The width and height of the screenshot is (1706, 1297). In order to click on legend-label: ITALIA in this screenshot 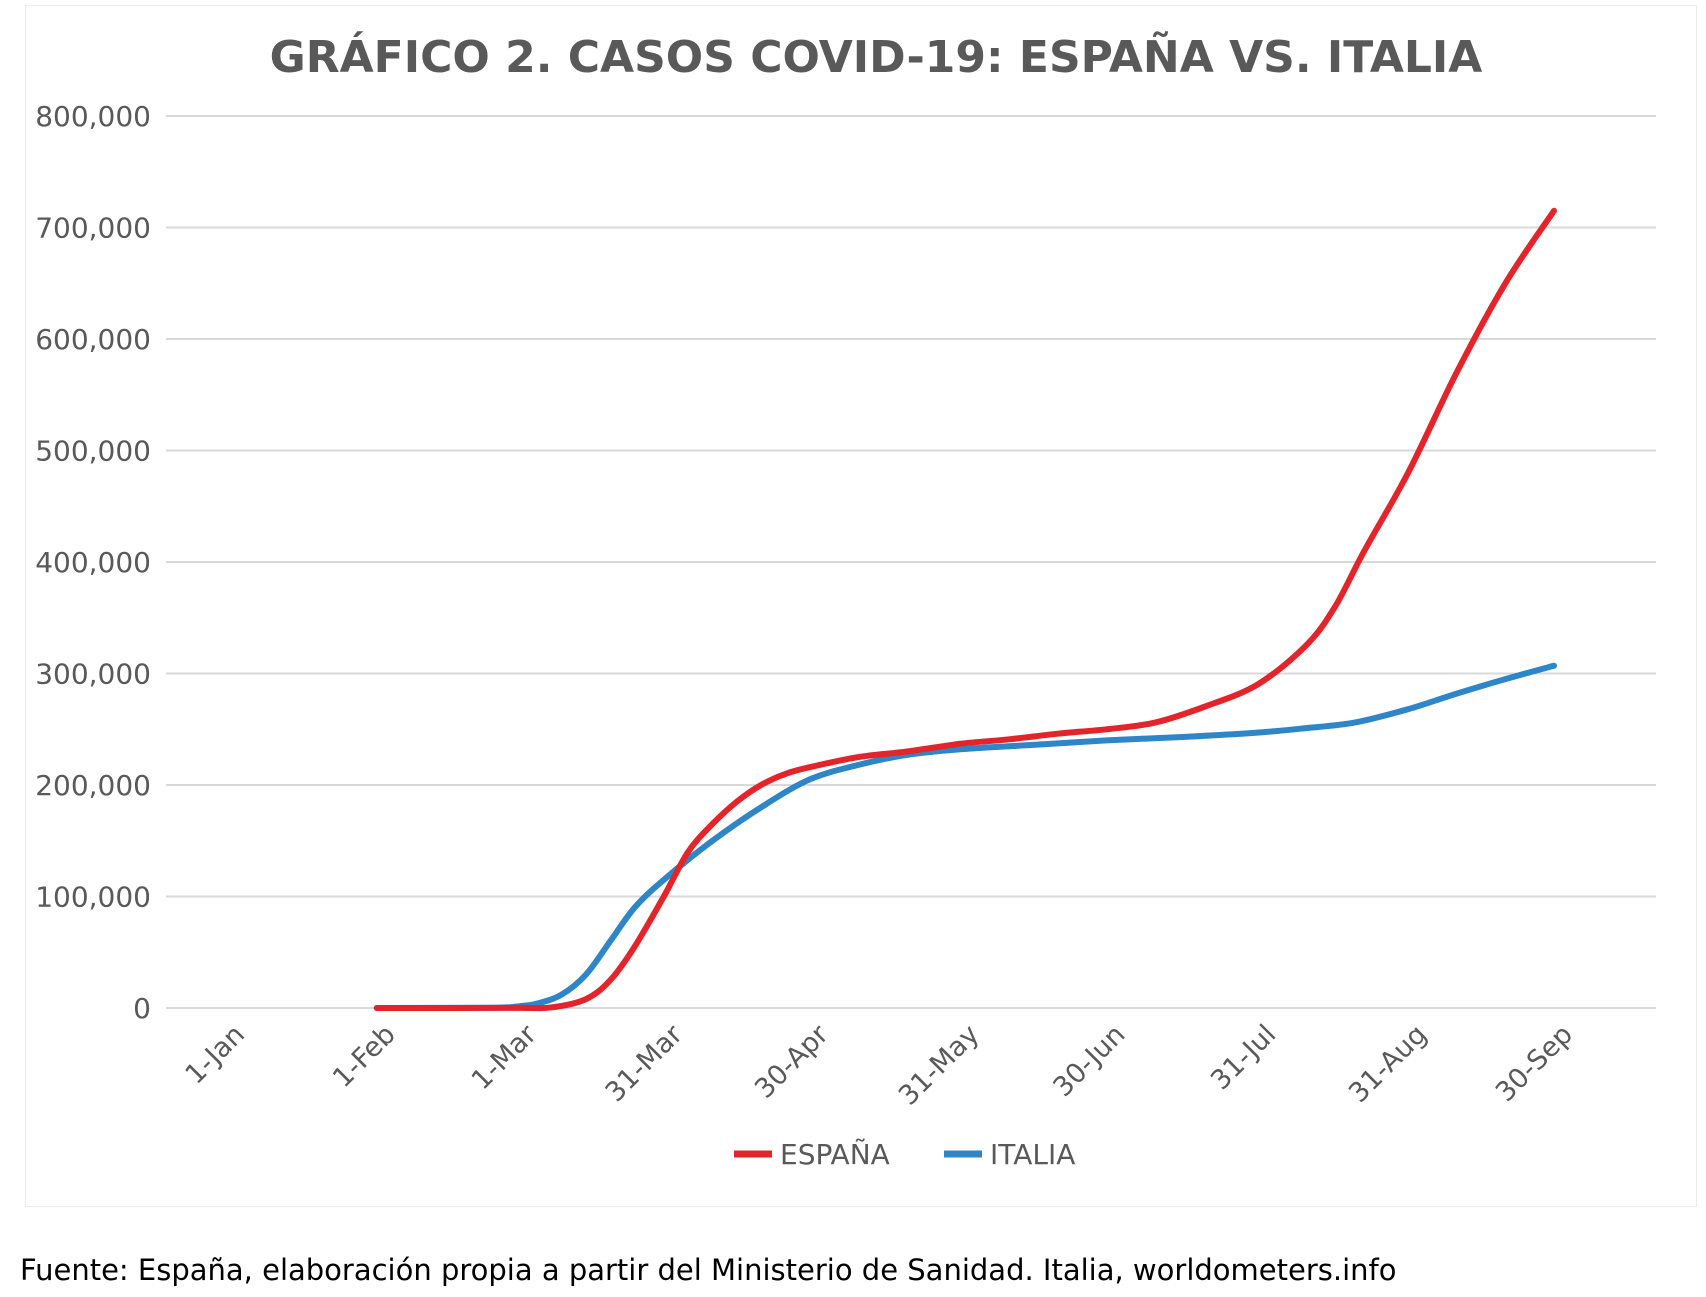, I will do `click(1032, 1154)`.